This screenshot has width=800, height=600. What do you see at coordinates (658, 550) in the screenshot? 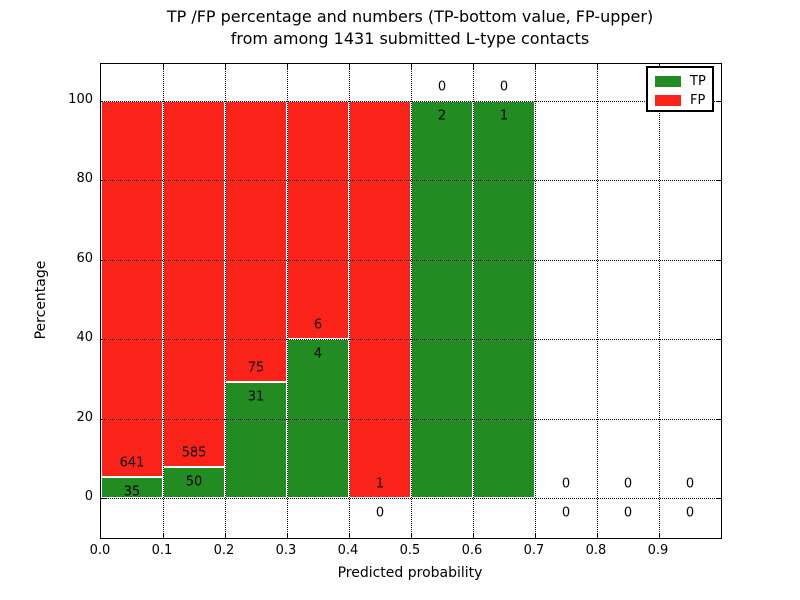
I see `x-tick-label: 0.9` at bounding box center [658, 550].